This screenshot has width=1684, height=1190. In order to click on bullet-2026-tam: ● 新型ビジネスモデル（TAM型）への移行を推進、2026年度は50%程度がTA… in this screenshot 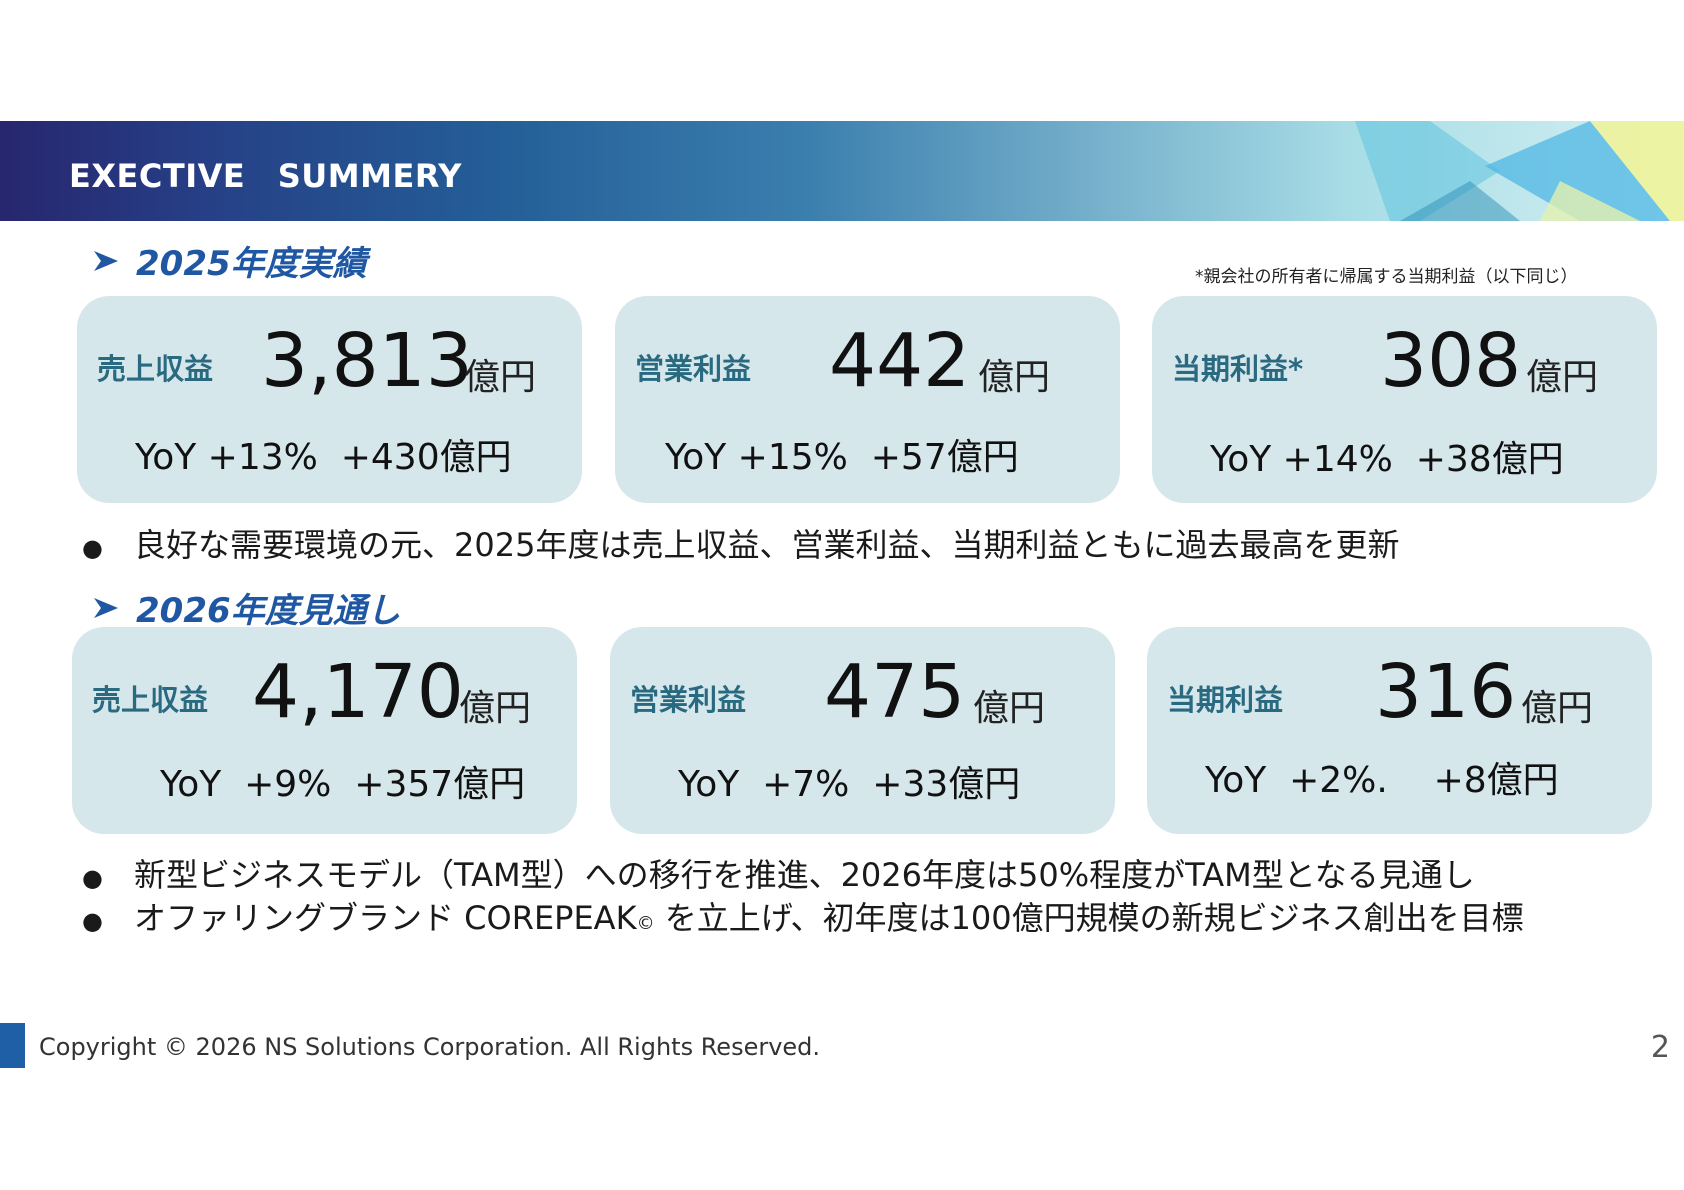, I will do `click(778, 873)`.